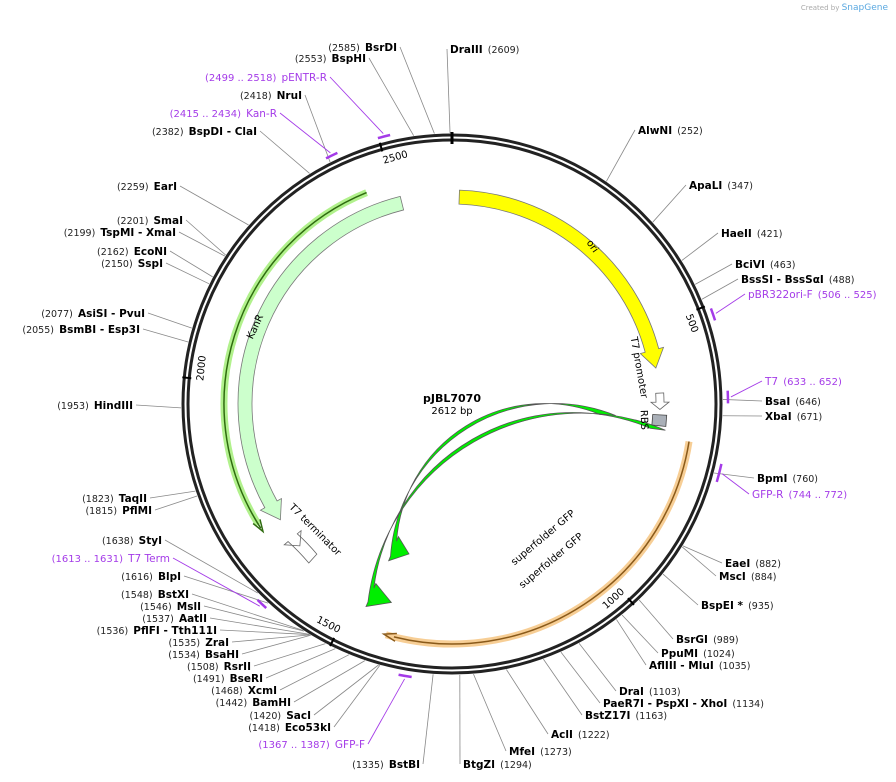 This screenshot has height=782, width=896. What do you see at coordinates (174, 616) in the screenshot?
I see `enzyme-label: (1537) AatII` at bounding box center [174, 616].